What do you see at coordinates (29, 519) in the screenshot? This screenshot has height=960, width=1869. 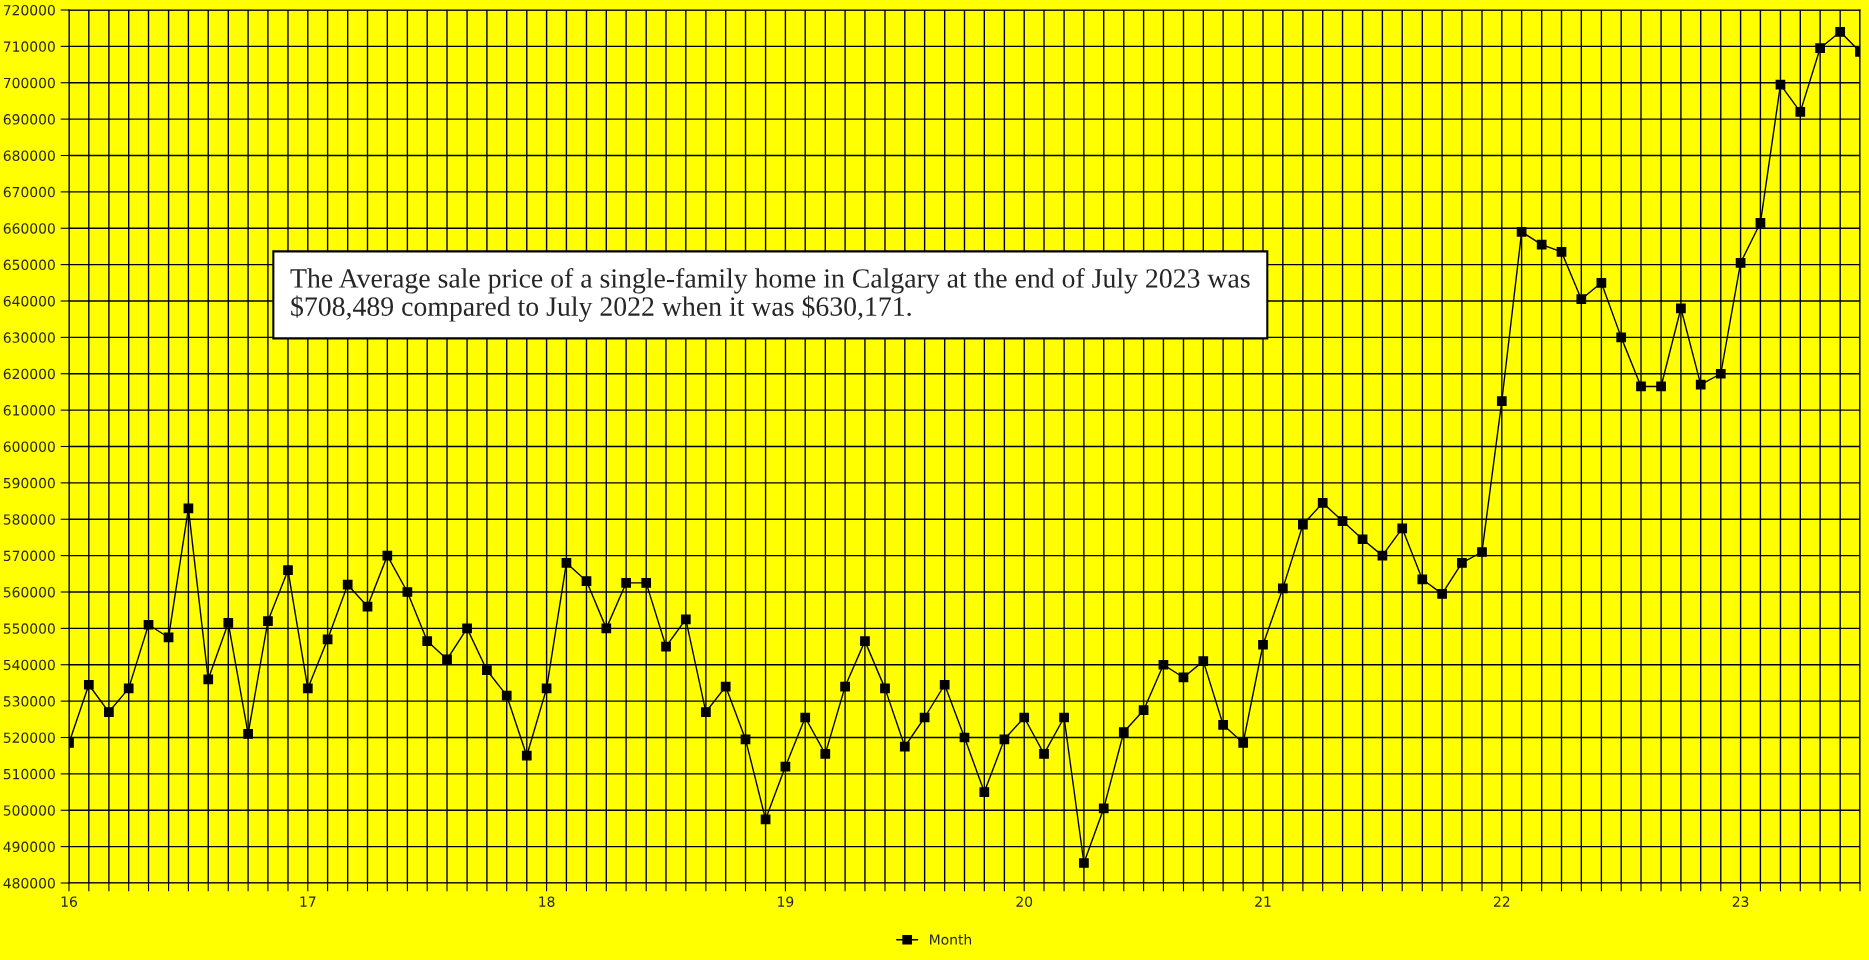 I see `y-tick-label: 580000` at bounding box center [29, 519].